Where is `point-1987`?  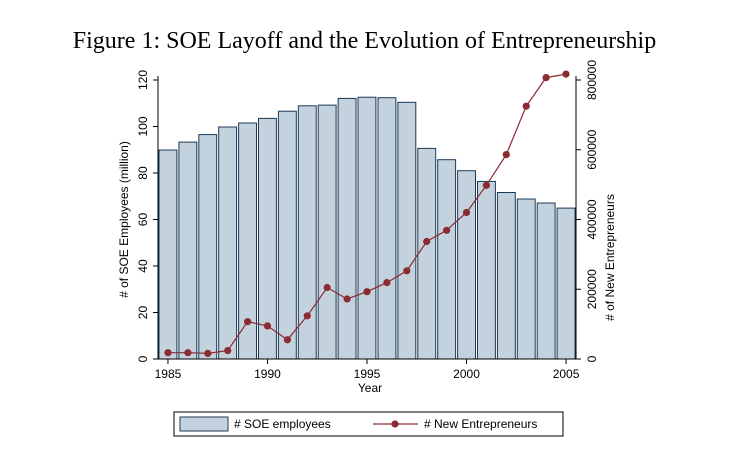 point-1987 is located at coordinates (208, 353).